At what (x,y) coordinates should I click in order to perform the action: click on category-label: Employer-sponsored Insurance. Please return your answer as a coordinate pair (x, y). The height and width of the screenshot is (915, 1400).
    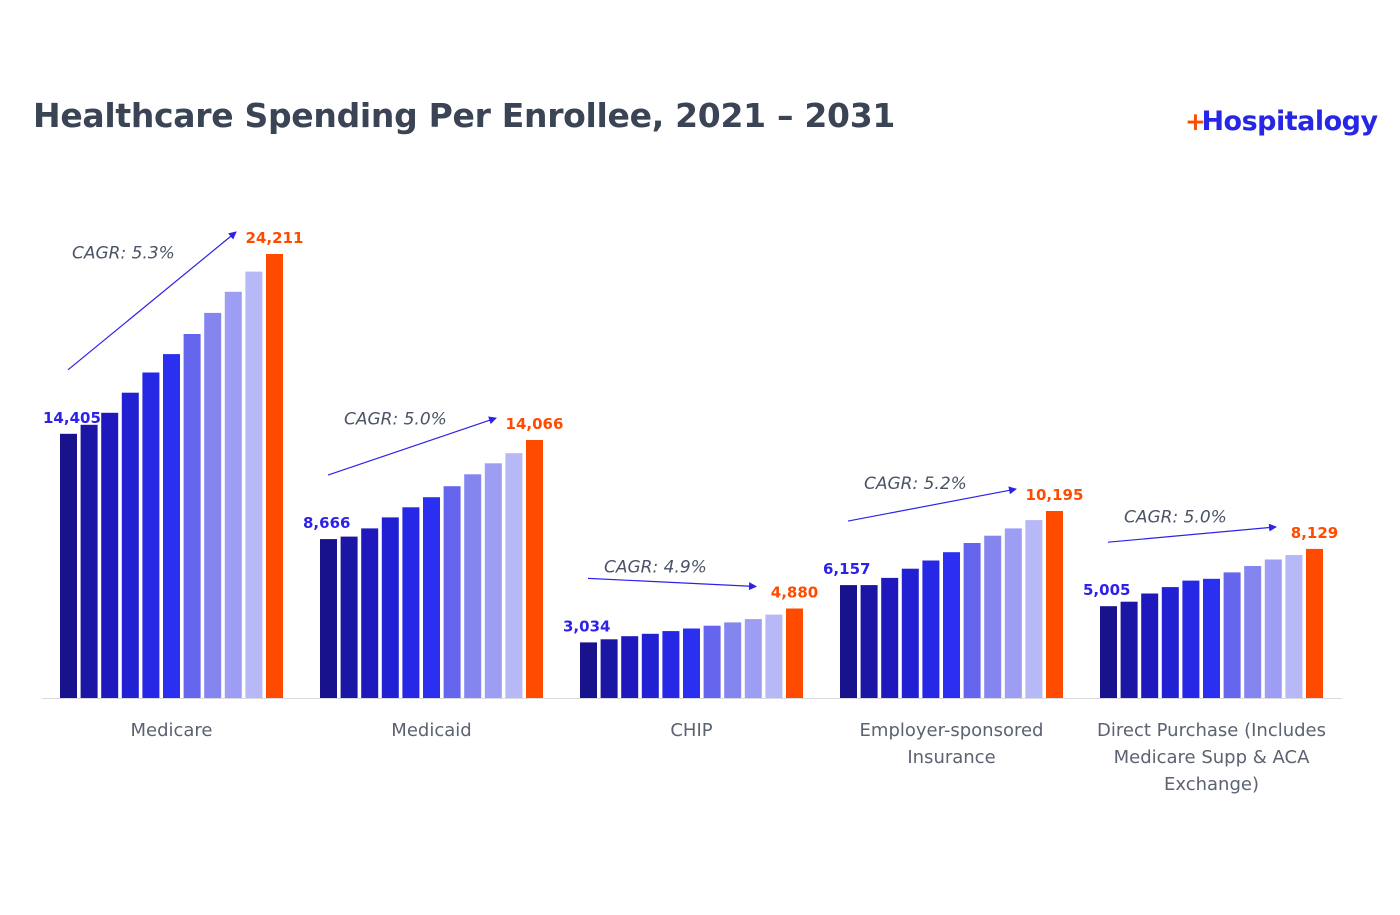
    Looking at the image, I should click on (952, 744).